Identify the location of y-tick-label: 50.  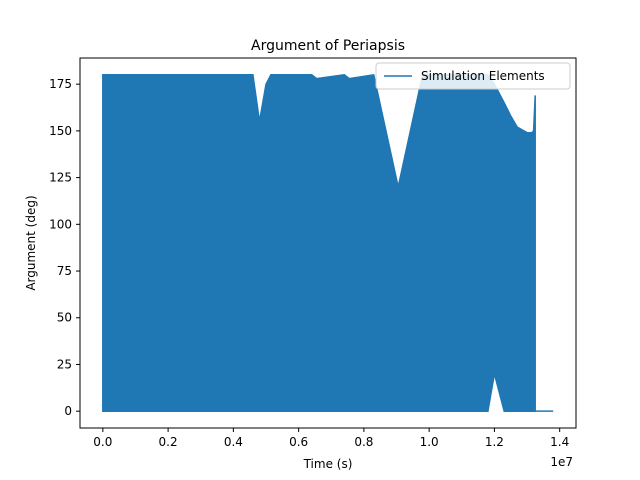
(64, 318).